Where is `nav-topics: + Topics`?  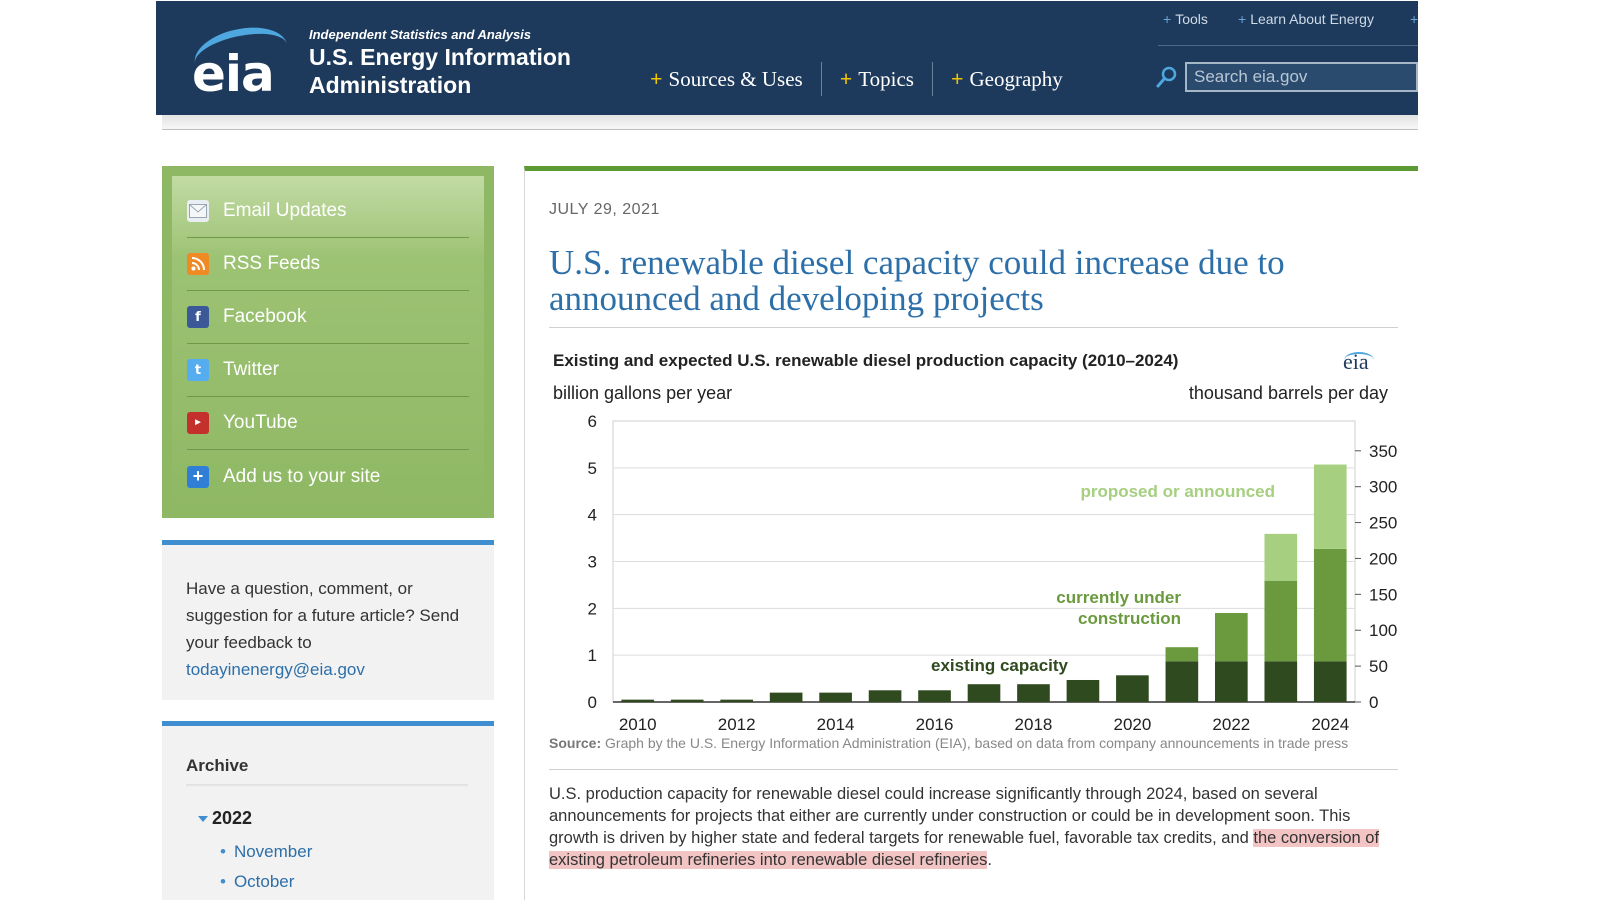 nav-topics: + Topics is located at coordinates (877, 79).